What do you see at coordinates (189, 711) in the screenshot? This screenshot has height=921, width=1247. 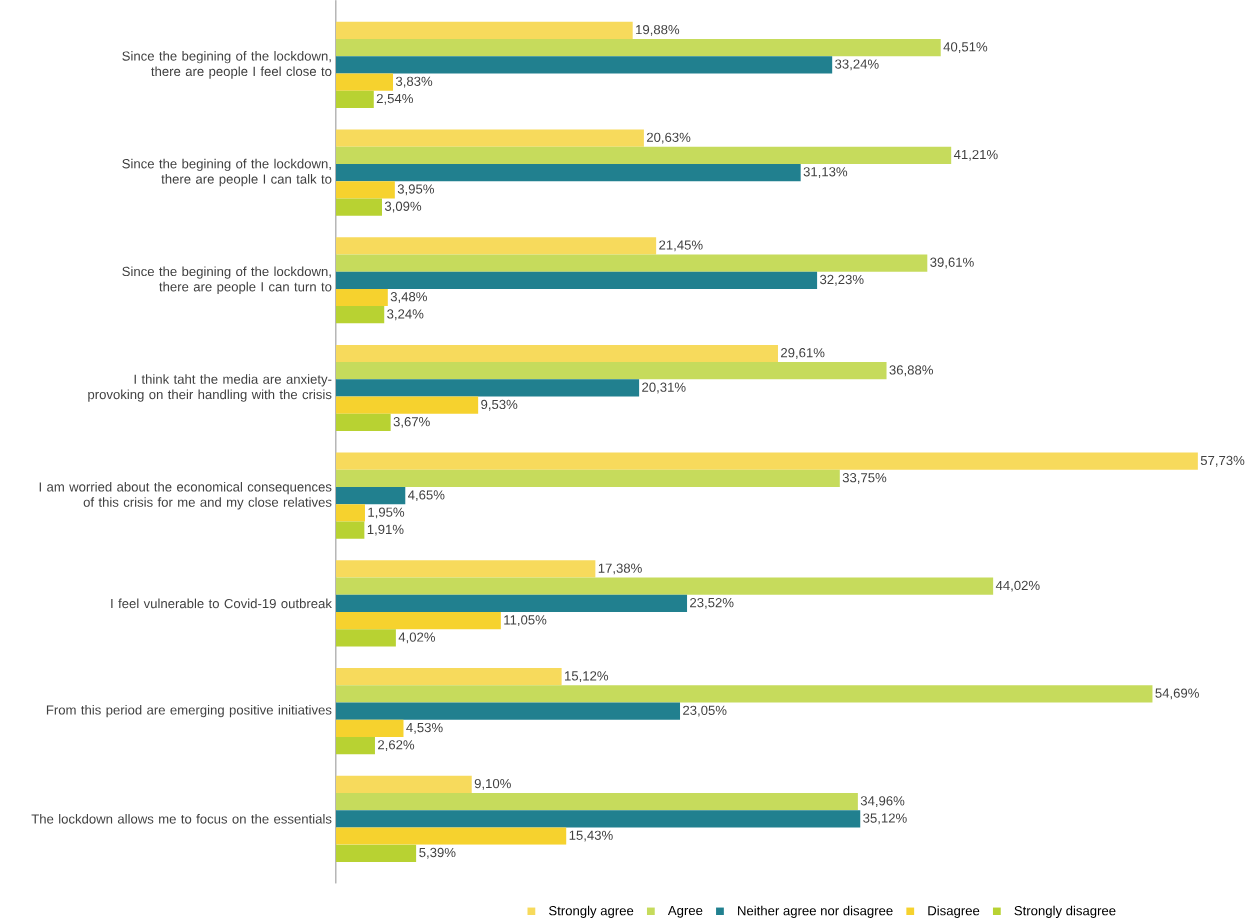 I see `y-tick-label: From this period are emerging positive initiatives` at bounding box center [189, 711].